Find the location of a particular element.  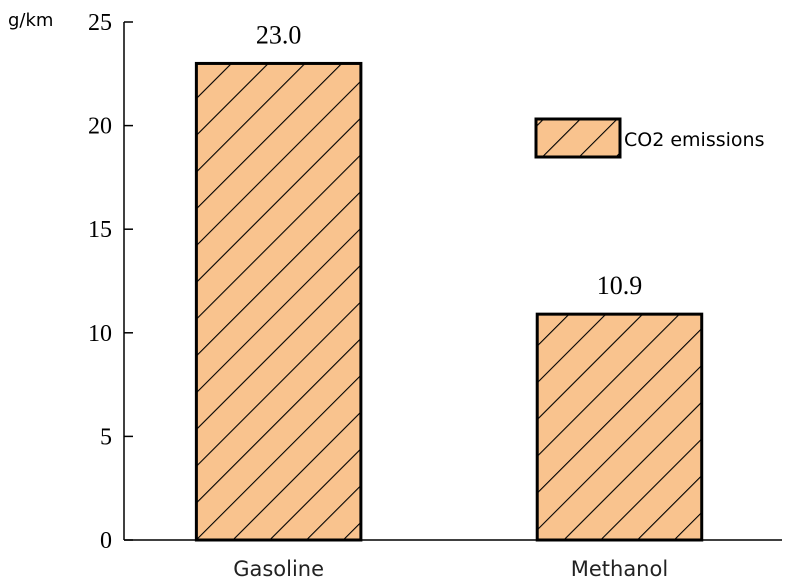

y-tick-label: 25 is located at coordinates (100, 23).